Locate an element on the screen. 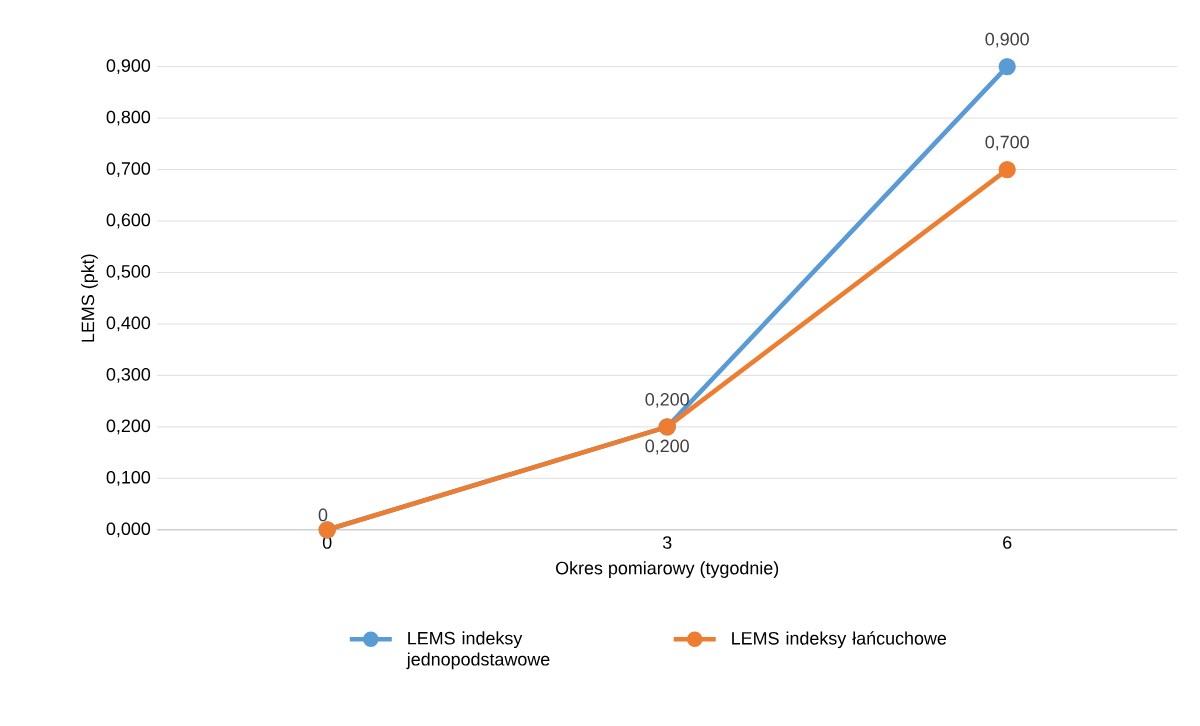  legend-label: LEMS indeksy jednopodstawowe is located at coordinates (478, 650).